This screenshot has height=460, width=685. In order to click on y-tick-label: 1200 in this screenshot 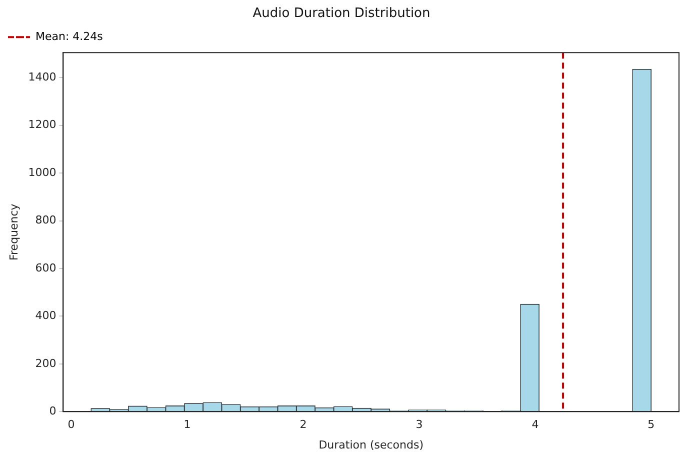, I will do `click(42, 125)`.